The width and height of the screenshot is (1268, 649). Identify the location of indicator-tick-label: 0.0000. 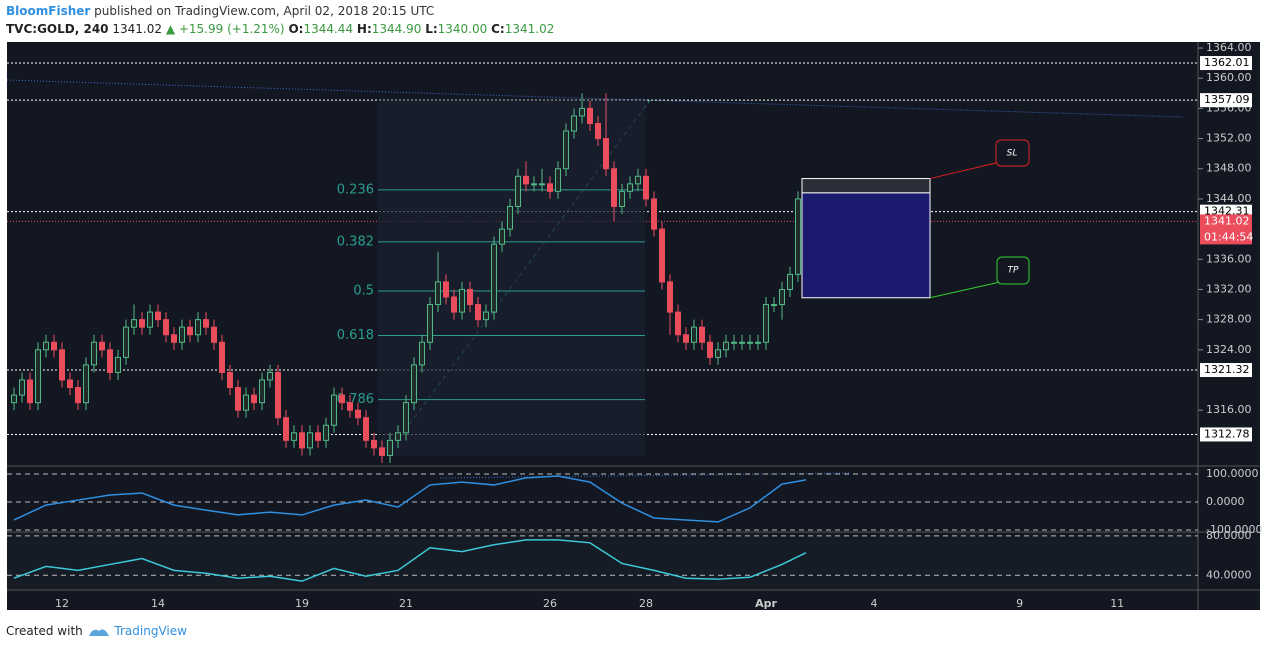
(1225, 501).